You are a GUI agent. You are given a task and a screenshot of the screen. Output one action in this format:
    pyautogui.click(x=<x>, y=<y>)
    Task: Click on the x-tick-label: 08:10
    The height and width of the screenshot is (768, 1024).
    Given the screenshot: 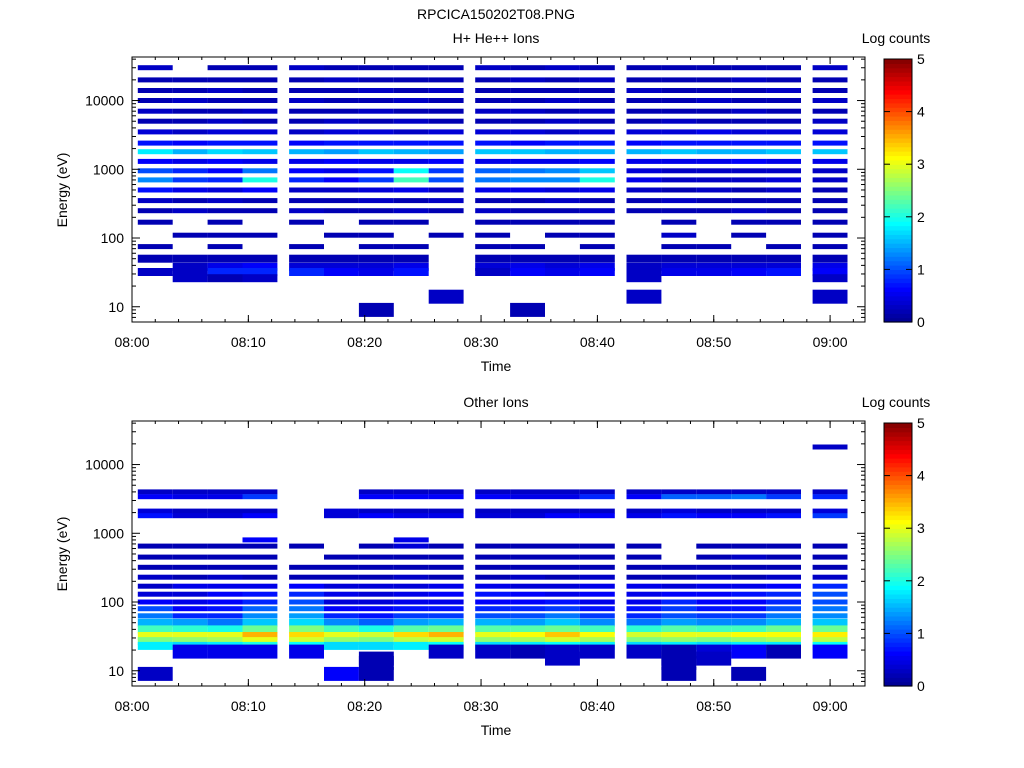 What is the action you would take?
    pyautogui.click(x=248, y=342)
    